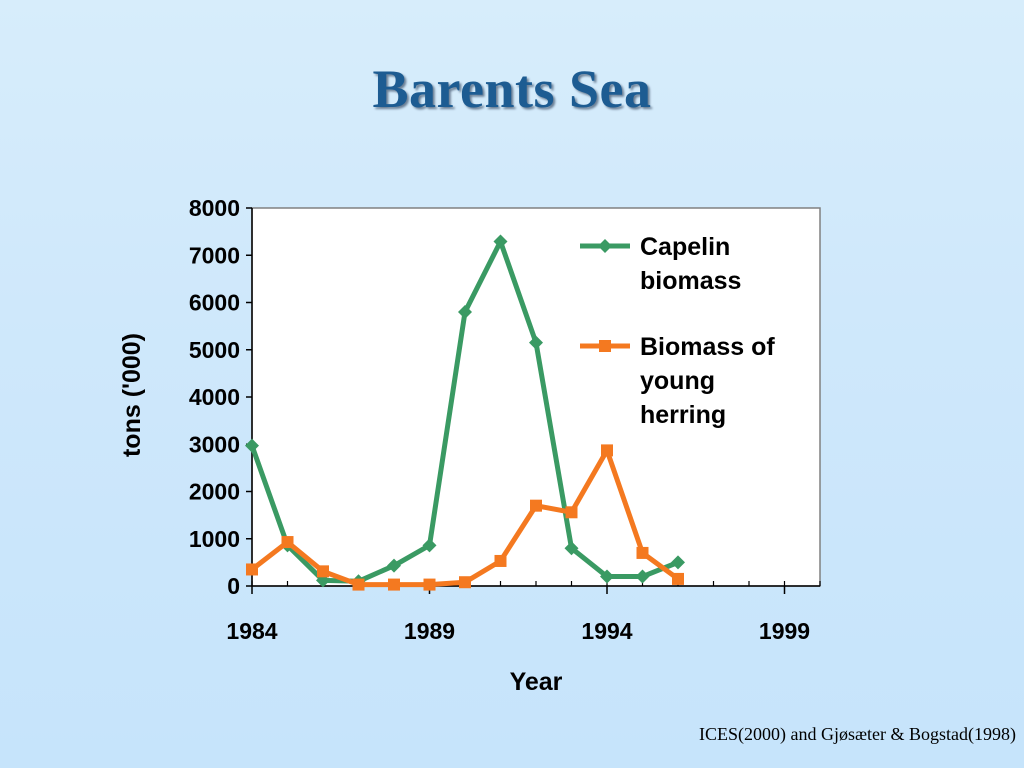 Image resolution: width=1024 pixels, height=768 pixels. Describe the element at coordinates (214, 492) in the screenshot. I see `y-tick-label: 2000` at that location.